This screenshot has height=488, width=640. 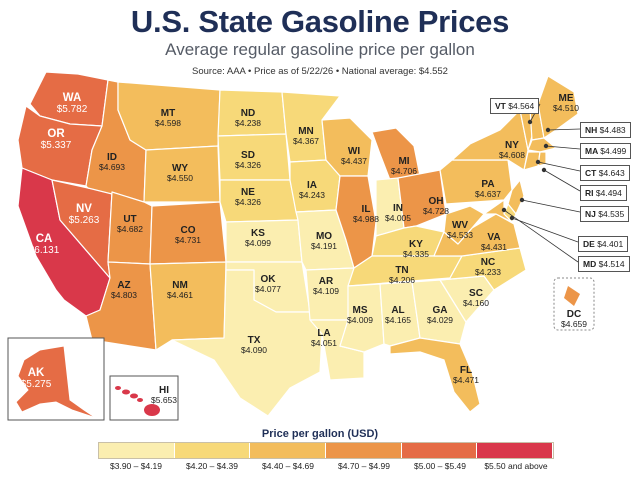 I want to click on svg-text:NC$4.233: NC $4.233, so click(x=488, y=267).